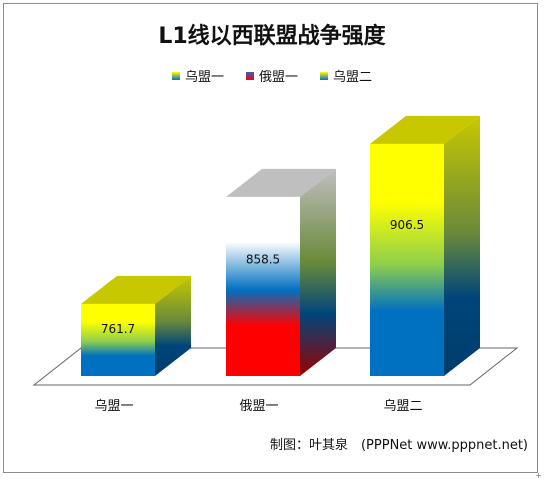  I want to click on category-label: 乌盟一, so click(113, 406).